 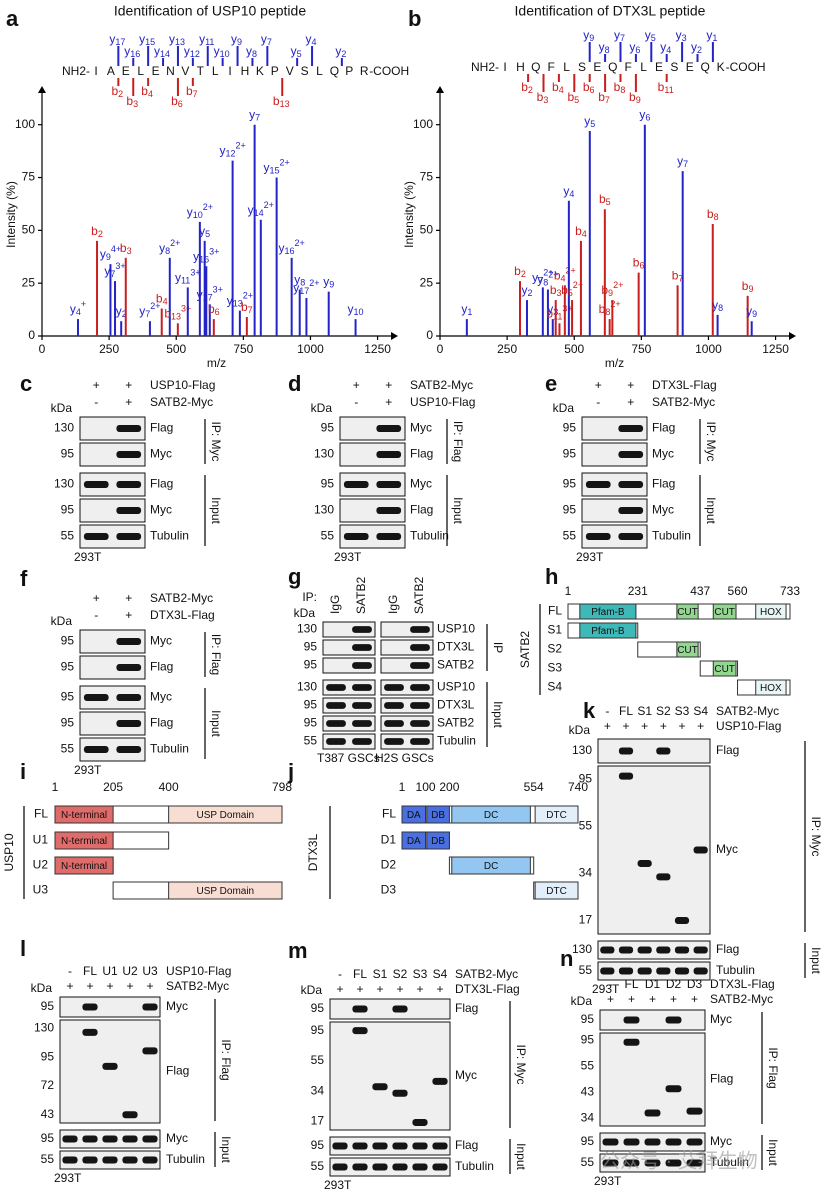 I want to click on row-label: USP10, so click(x=456, y=629).